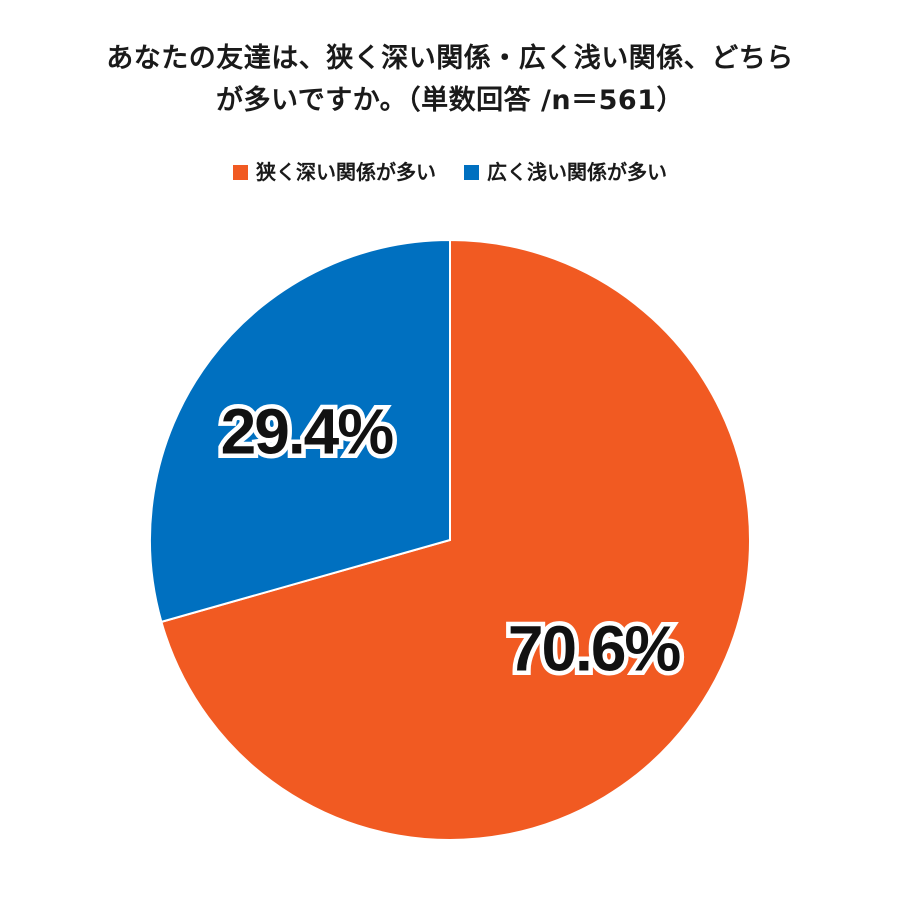 The height and width of the screenshot is (900, 900). I want to click on data-label-wide-shallow: 29.4%, so click(307, 432).